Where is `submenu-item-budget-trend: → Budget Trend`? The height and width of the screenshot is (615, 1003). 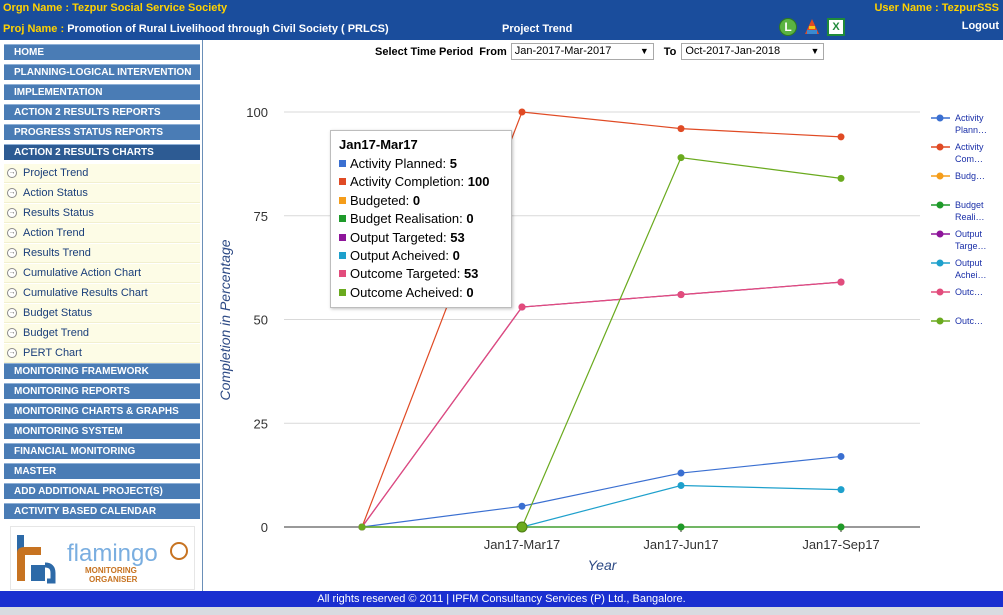
submenu-item-budget-trend: → Budget Trend is located at coordinates (102, 333).